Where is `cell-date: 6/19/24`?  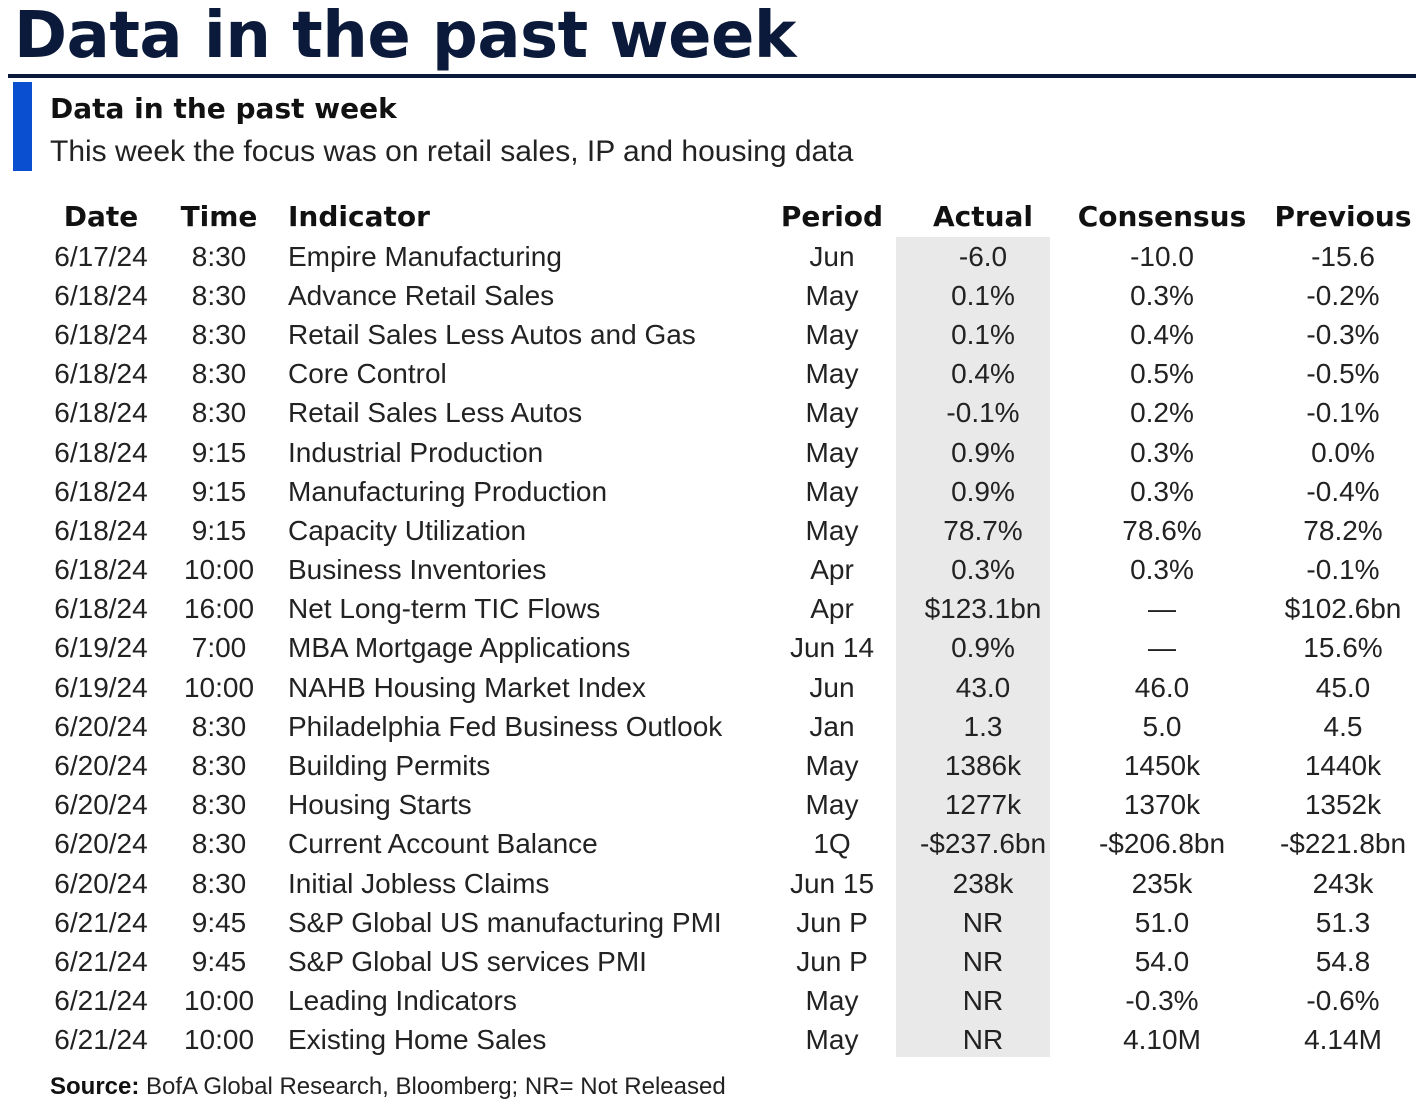 cell-date: 6/19/24 is located at coordinates (101, 687).